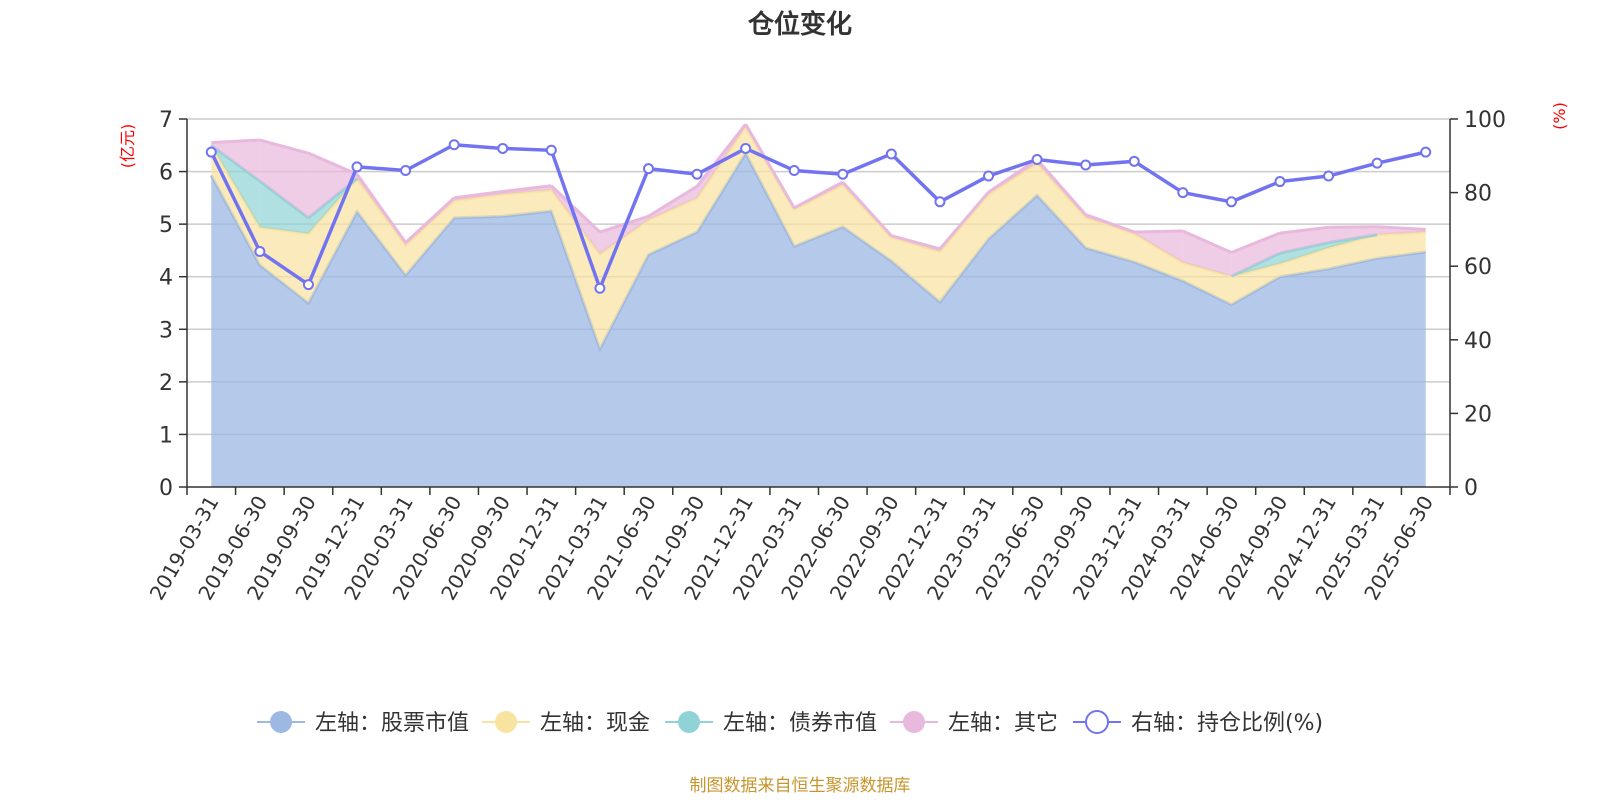  I want to click on data-source-note: 制图数据来自恒生聚源数据库, so click(800, 786).